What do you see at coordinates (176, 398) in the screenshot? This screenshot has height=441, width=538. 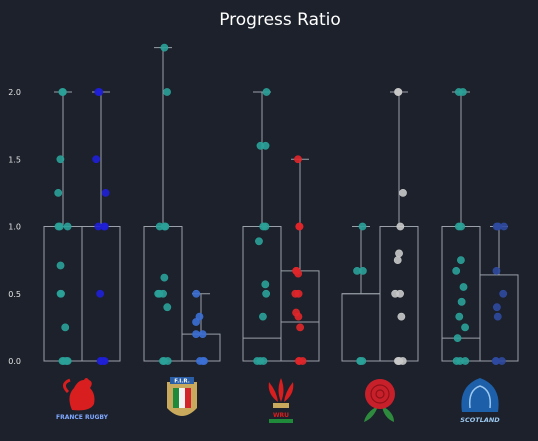 I see `flag-green` at bounding box center [176, 398].